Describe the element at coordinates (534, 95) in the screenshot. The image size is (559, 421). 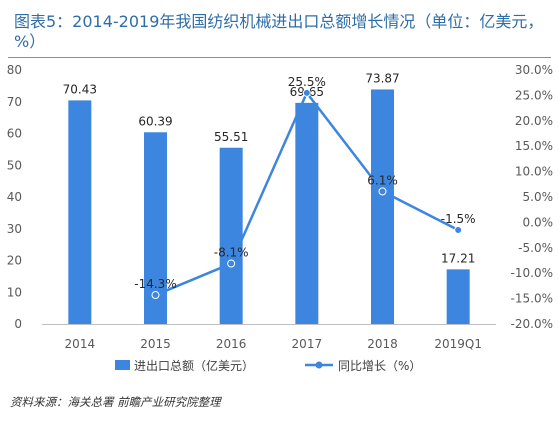
I see `right-axis-tick-label: 25.0%` at that location.